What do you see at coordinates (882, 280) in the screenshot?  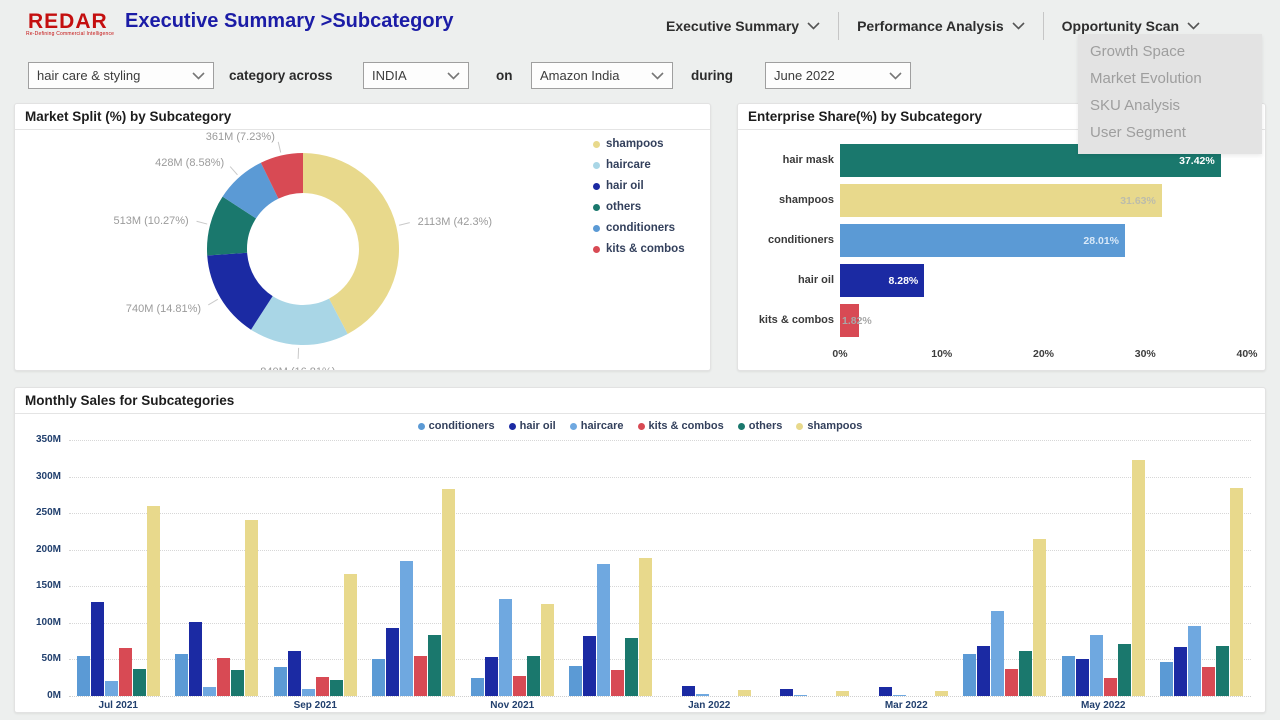 I see `hbar-bar-hair oil` at bounding box center [882, 280].